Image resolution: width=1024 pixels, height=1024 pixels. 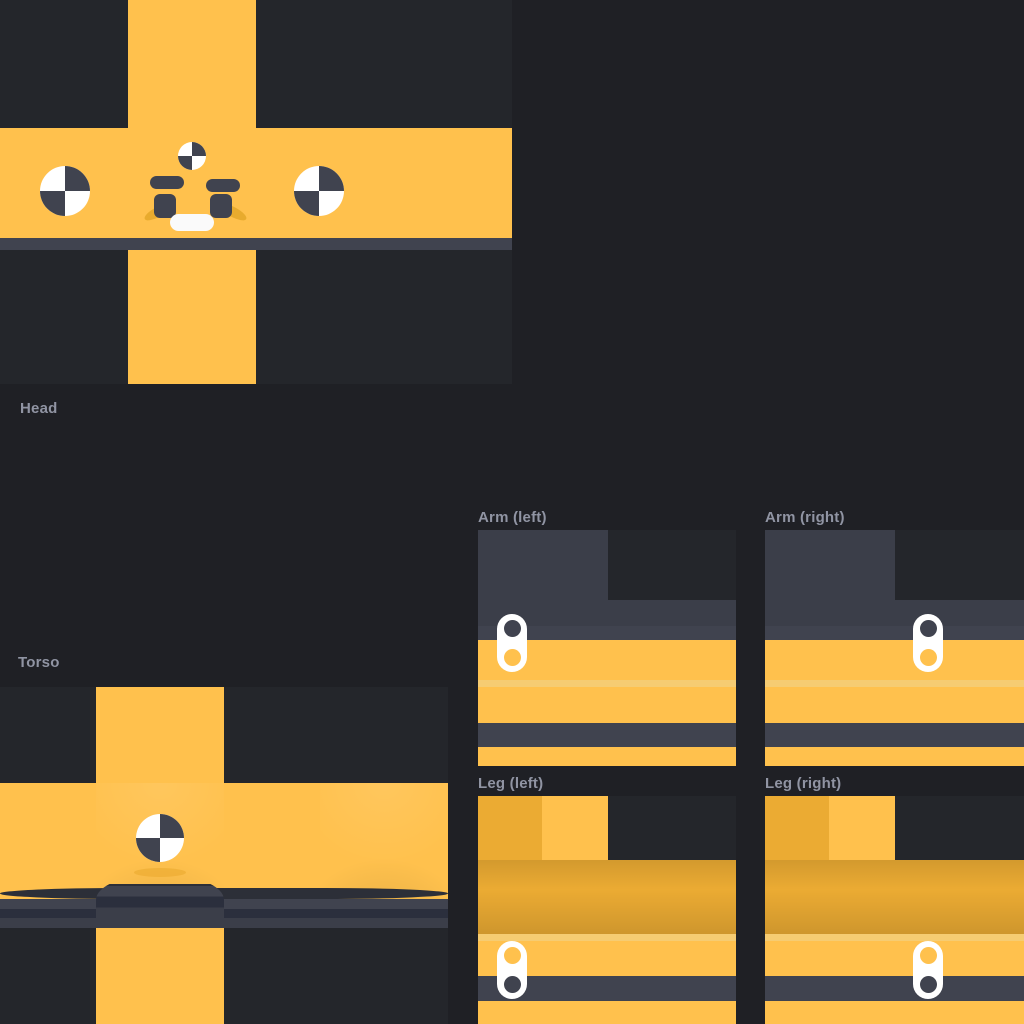 What do you see at coordinates (543, 565) in the screenshot?
I see `arm-left-cell-top-l` at bounding box center [543, 565].